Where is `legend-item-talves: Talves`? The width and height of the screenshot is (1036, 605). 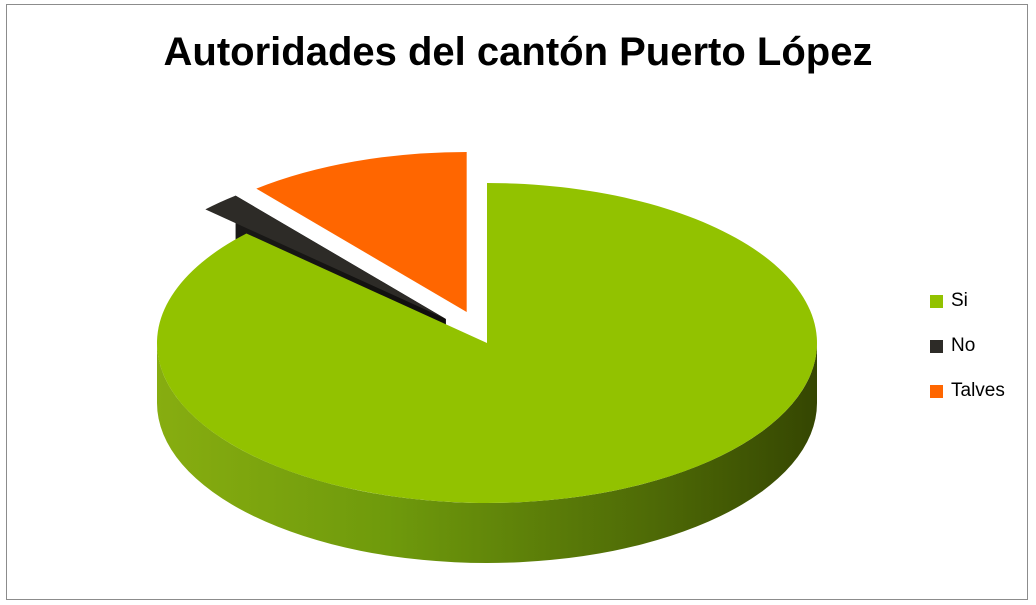 legend-item-talves: Talves is located at coordinates (967, 391).